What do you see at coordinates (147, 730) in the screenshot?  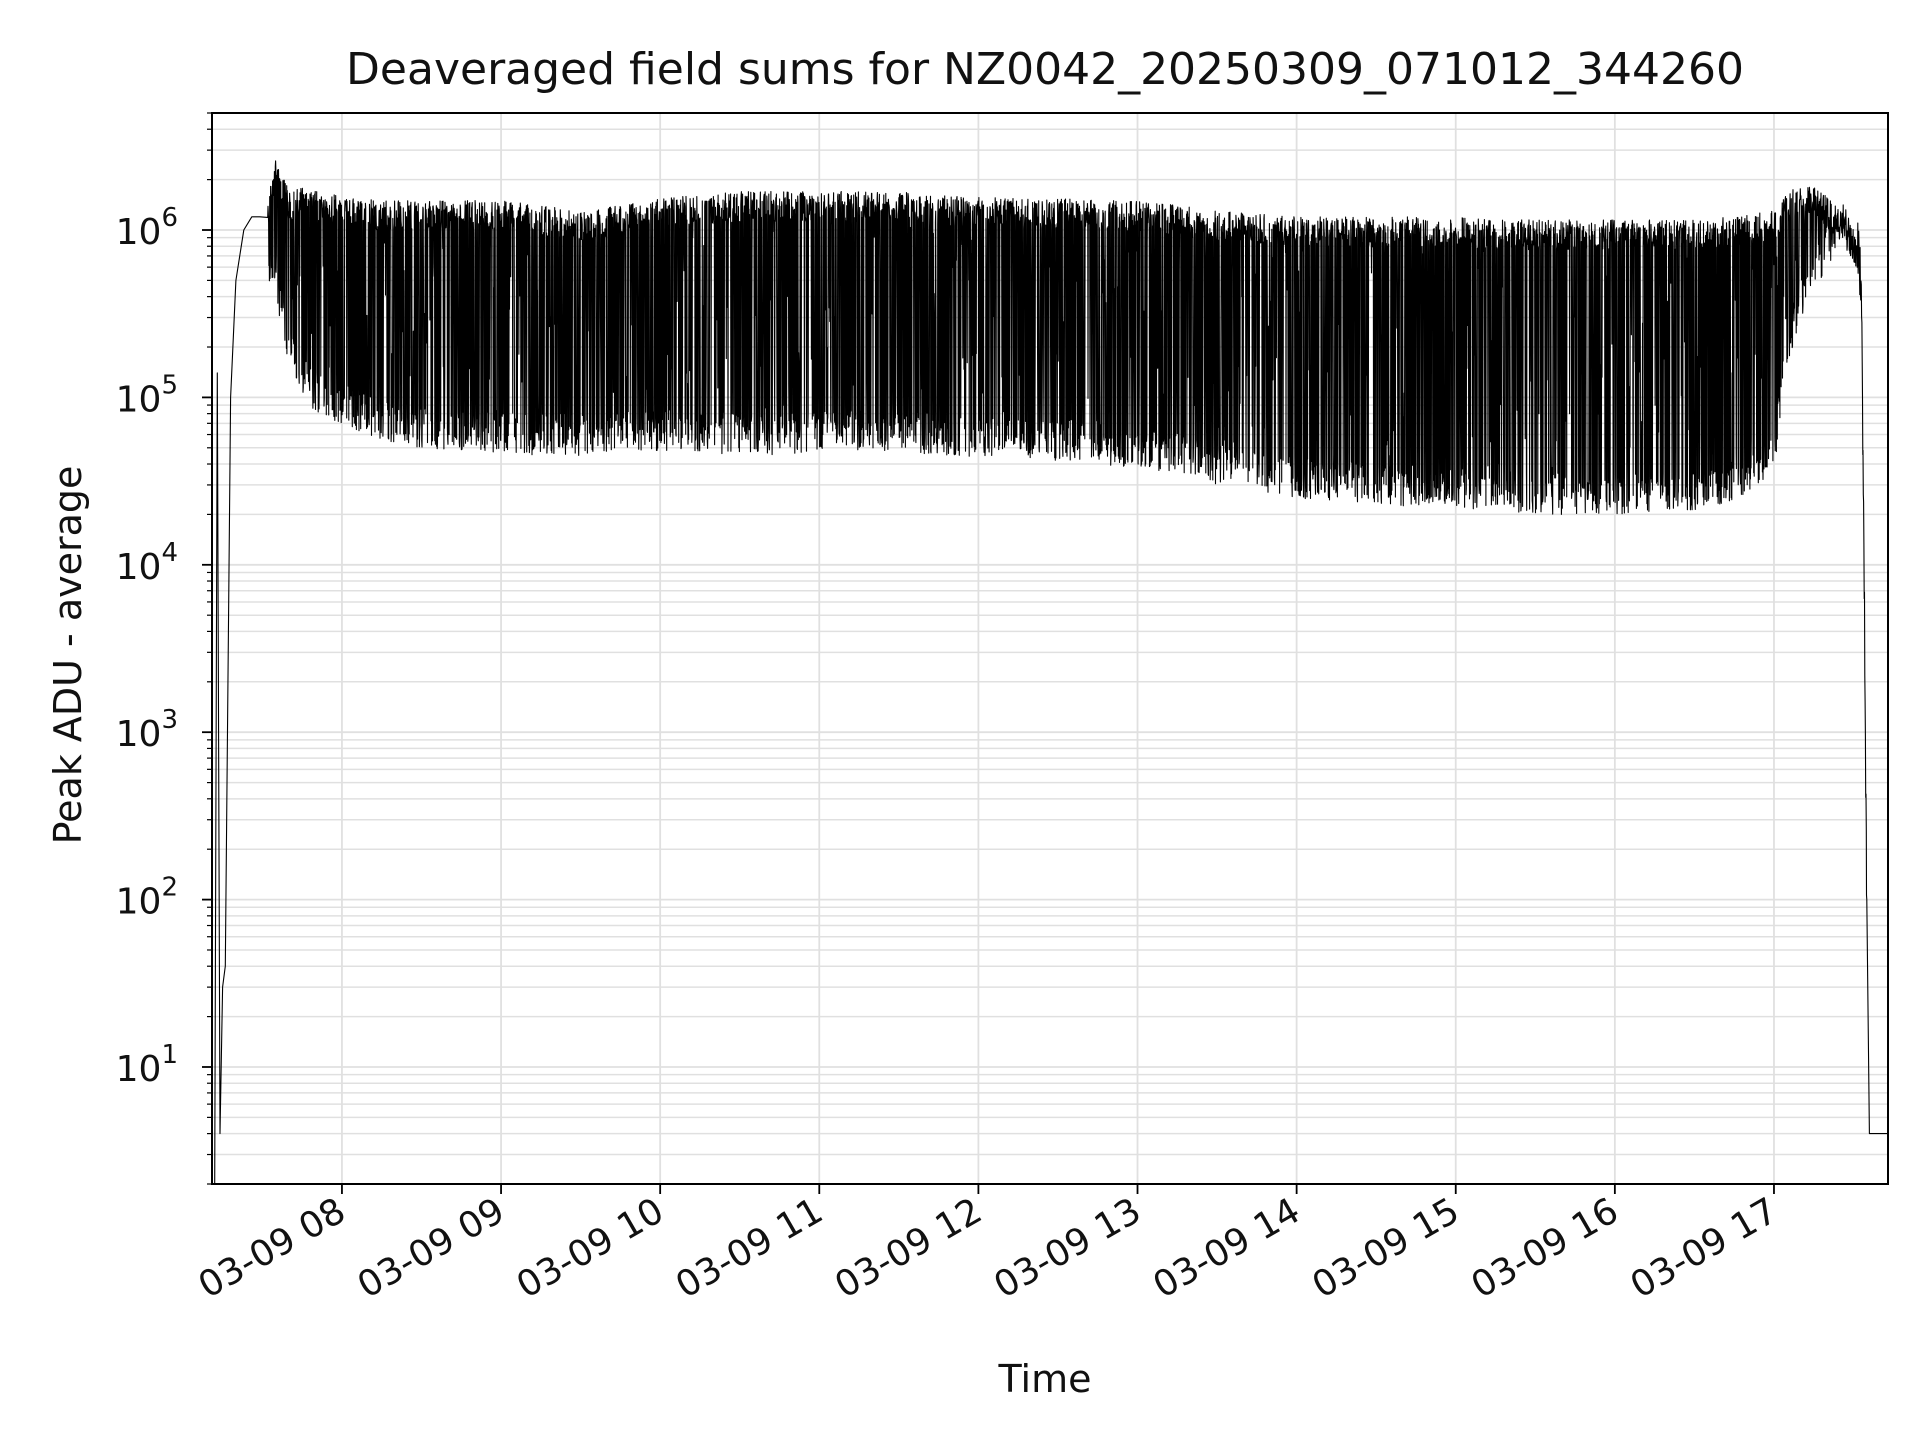 I see `y-tick-label: 10³` at bounding box center [147, 730].